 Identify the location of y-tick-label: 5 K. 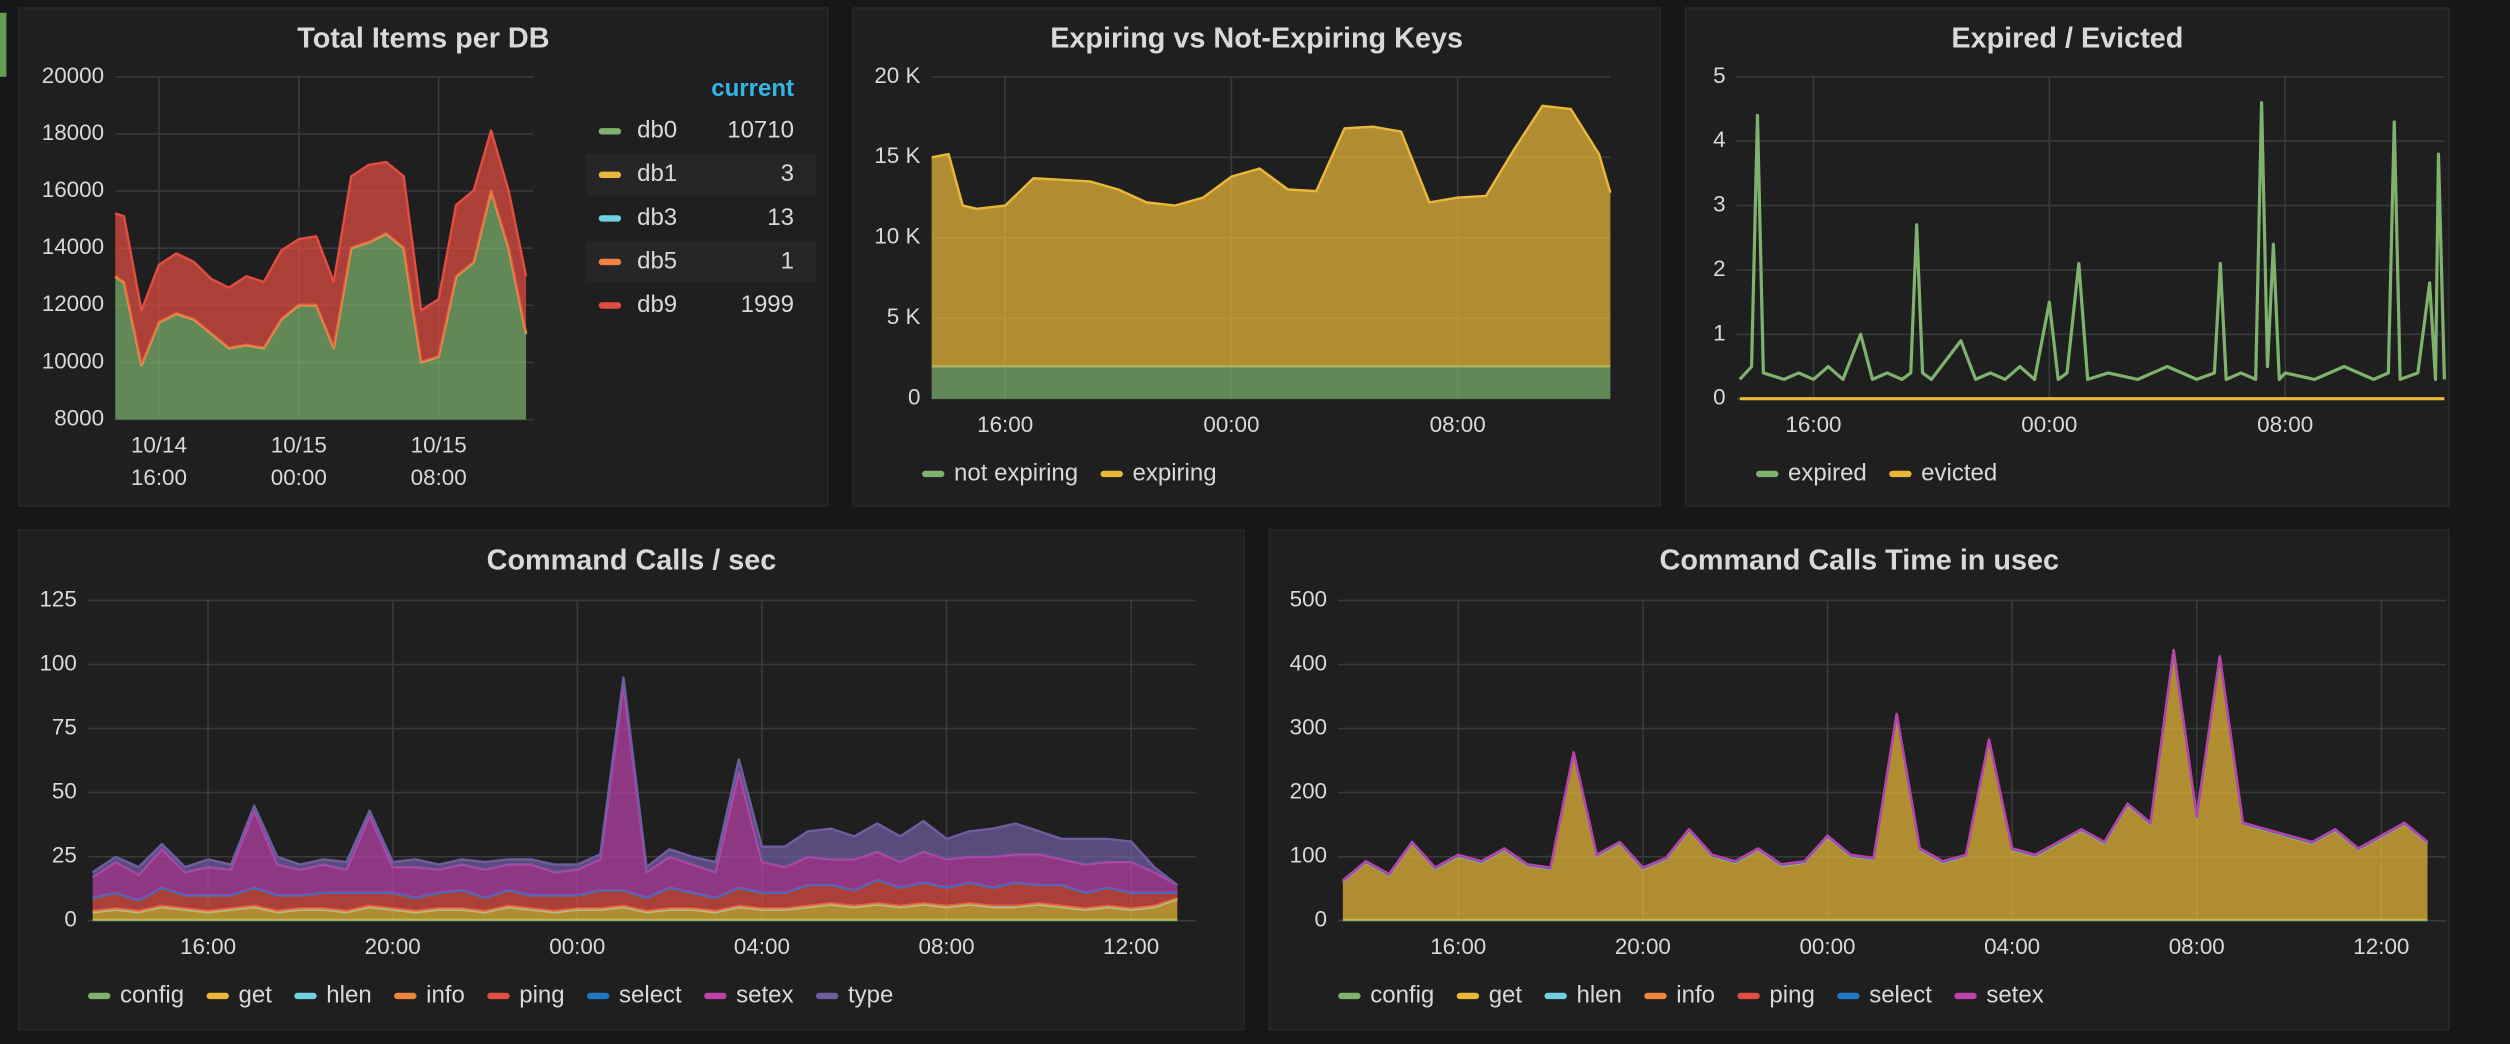
(904, 316).